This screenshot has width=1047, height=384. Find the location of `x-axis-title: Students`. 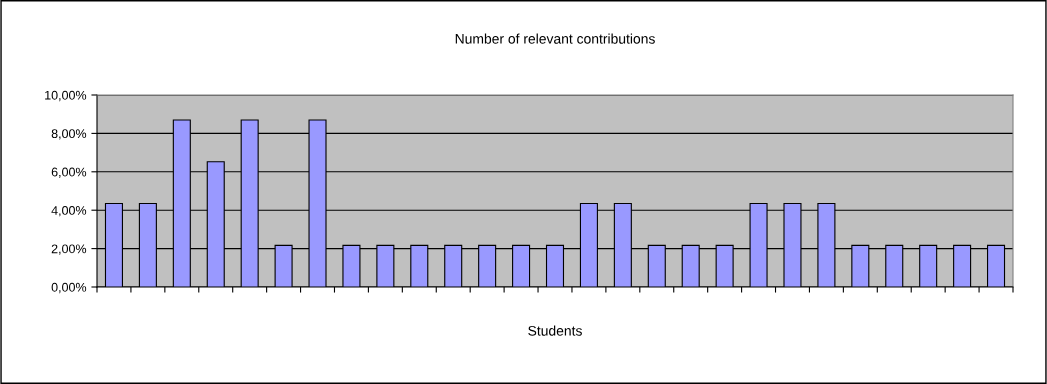

x-axis-title: Students is located at coordinates (555, 330).